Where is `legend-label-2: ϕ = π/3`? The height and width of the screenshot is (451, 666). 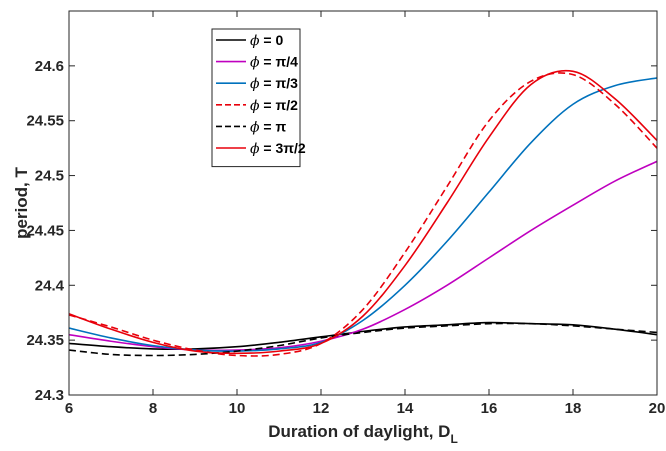 legend-label-2: ϕ = π/3 is located at coordinates (274, 83).